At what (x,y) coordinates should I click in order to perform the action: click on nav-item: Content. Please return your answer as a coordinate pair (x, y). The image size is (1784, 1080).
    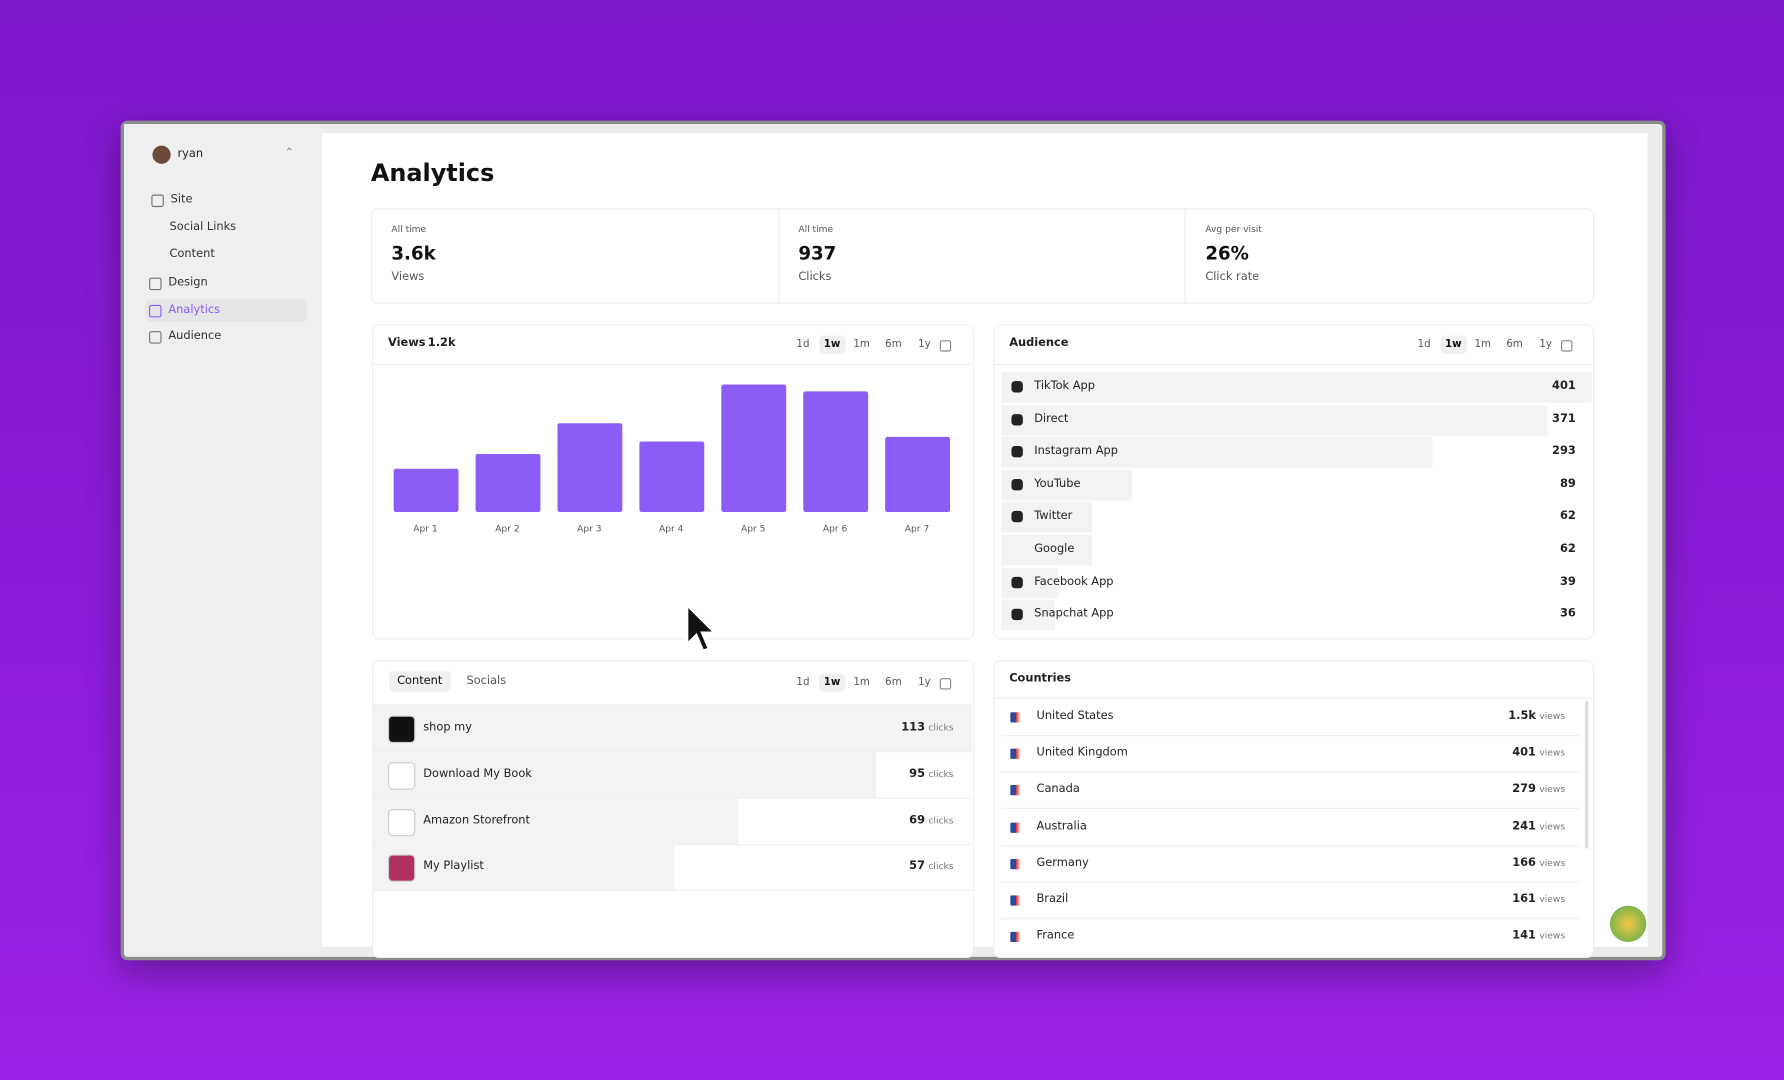
    Looking at the image, I should click on (192, 254).